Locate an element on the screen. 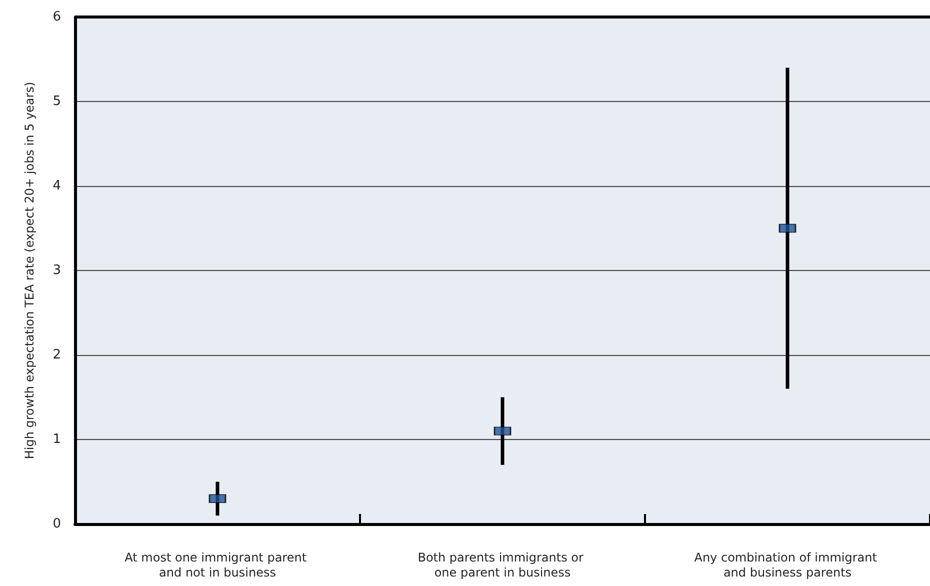 This screenshot has width=930, height=586. y-tick-label: 2 is located at coordinates (56, 355).